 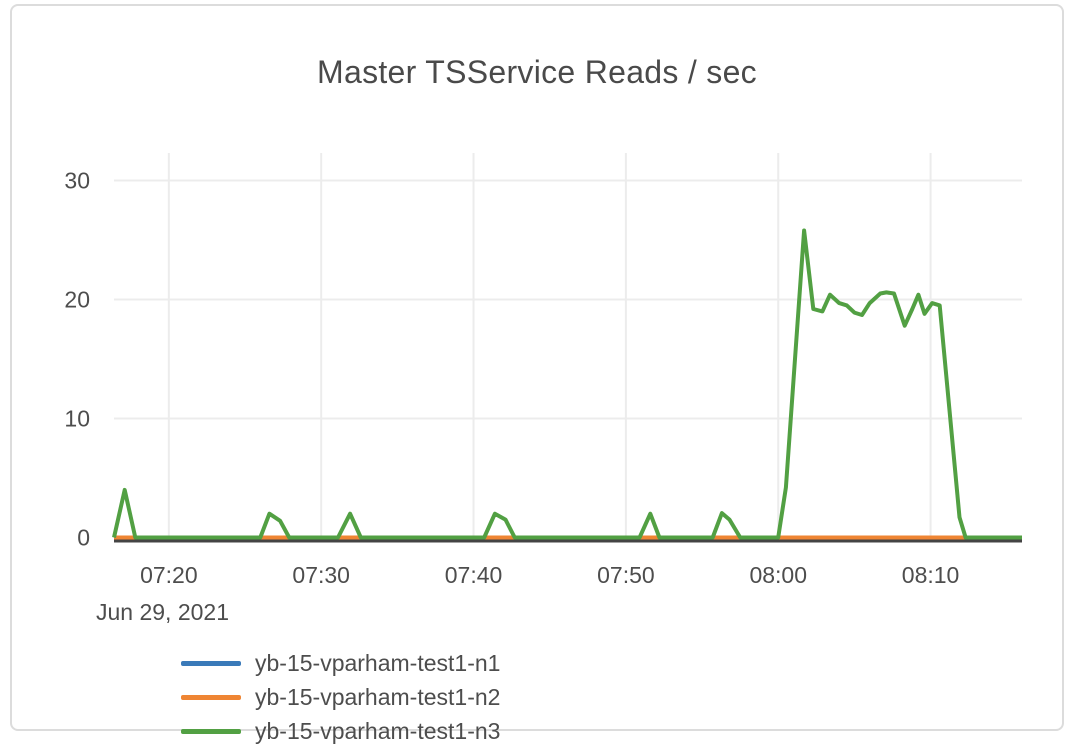 I want to click on legend-label: yb-15-vparham-test1-n3, so click(x=378, y=730).